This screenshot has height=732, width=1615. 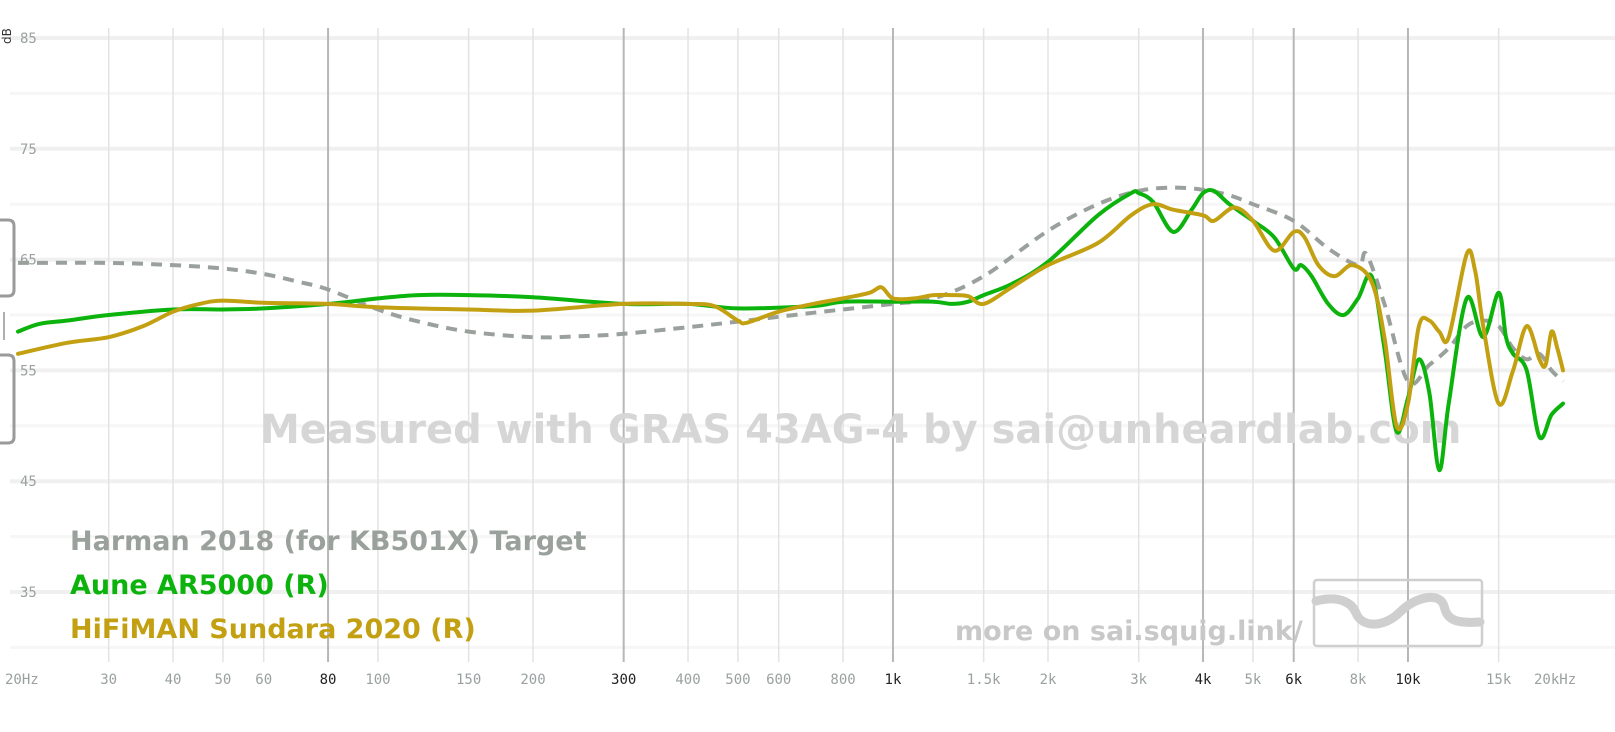 What do you see at coordinates (28, 593) in the screenshot?
I see `y-tick-label: 35` at bounding box center [28, 593].